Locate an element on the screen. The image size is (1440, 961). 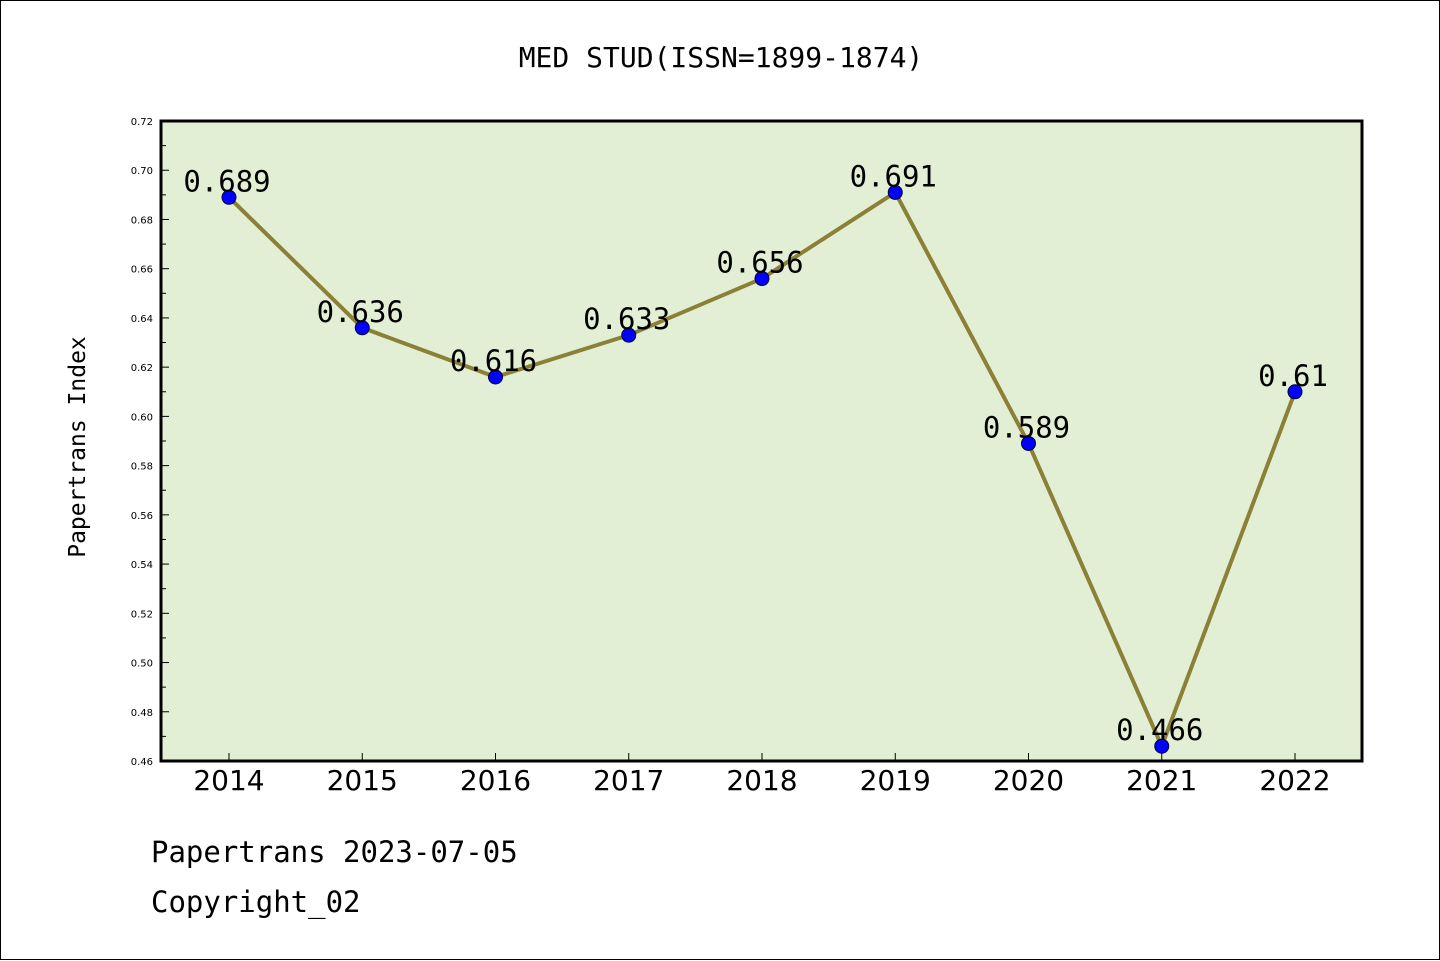
data-label: 0.589 is located at coordinates (1026, 427).